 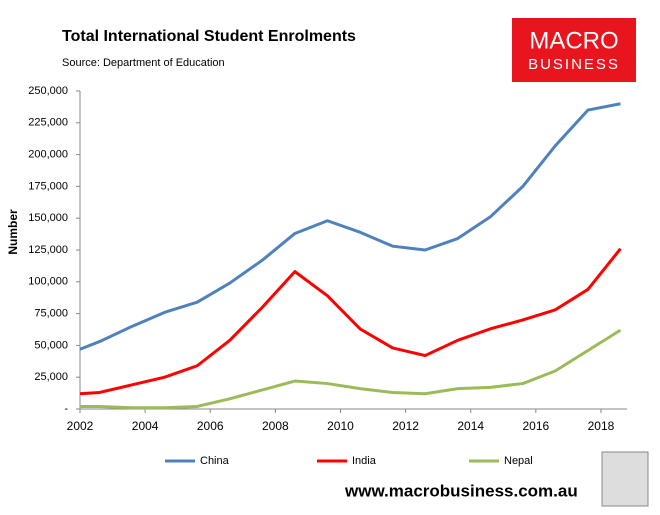 I want to click on series-line, so click(x=351, y=369).